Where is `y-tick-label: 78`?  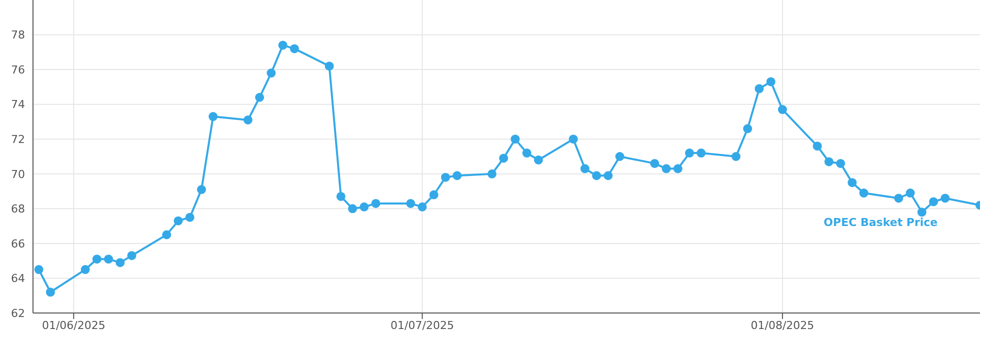
y-tick-label: 78 is located at coordinates (18, 35).